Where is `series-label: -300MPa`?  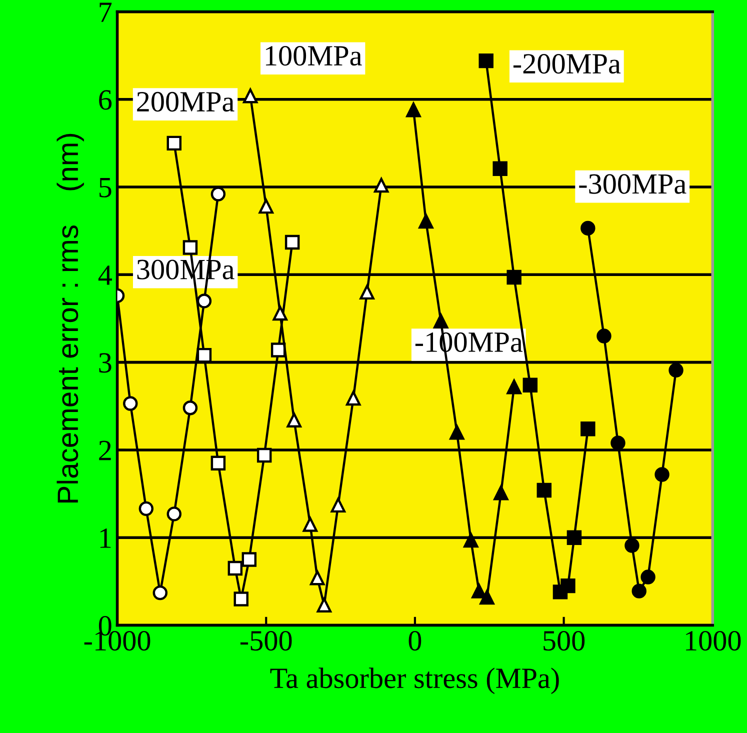
series-label: -300MPa is located at coordinates (632, 184).